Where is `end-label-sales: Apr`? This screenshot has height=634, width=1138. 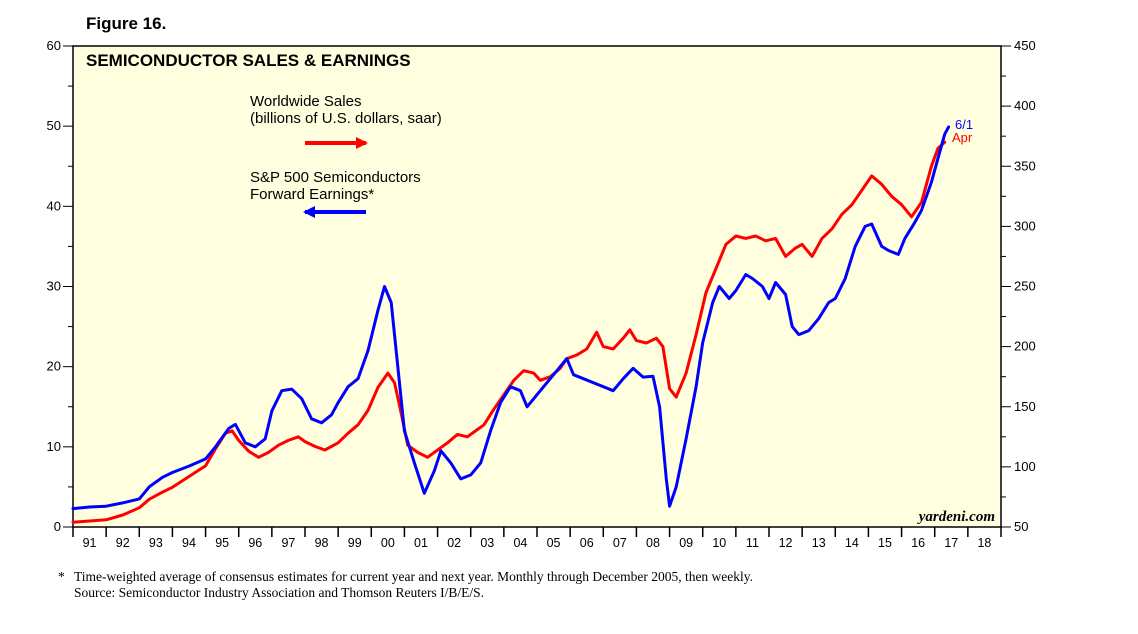
end-label-sales: Apr is located at coordinates (962, 137).